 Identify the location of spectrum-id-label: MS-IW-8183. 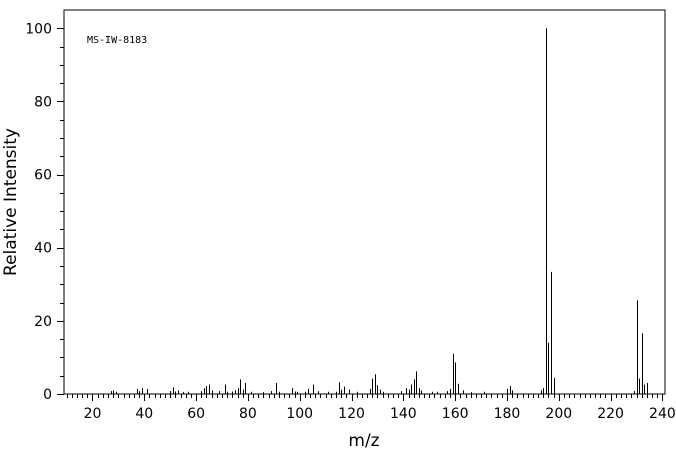
(117, 40).